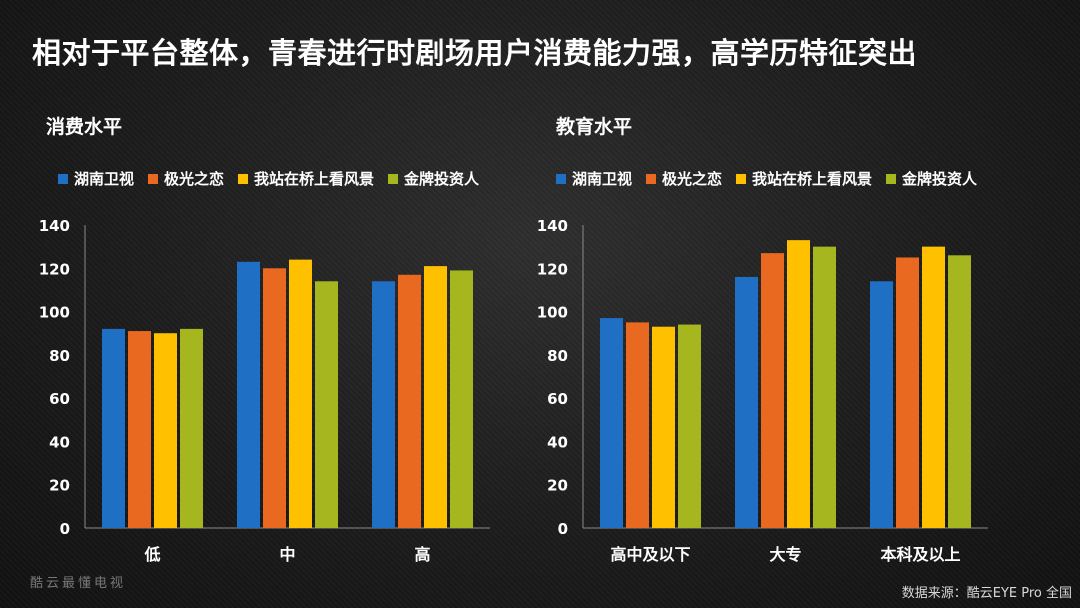 The image size is (1080, 608). What do you see at coordinates (650, 554) in the screenshot?
I see `x-tick-label: 高中及以下` at bounding box center [650, 554].